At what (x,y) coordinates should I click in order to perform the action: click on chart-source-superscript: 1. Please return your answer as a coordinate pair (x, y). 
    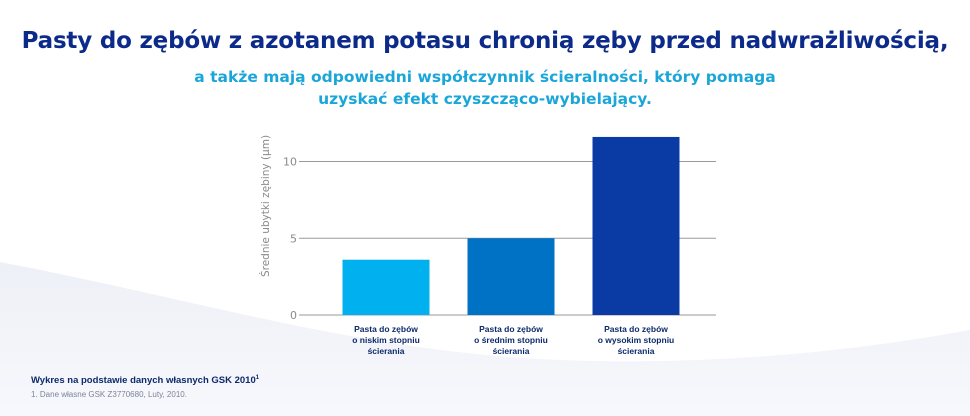
    Looking at the image, I should click on (257, 378).